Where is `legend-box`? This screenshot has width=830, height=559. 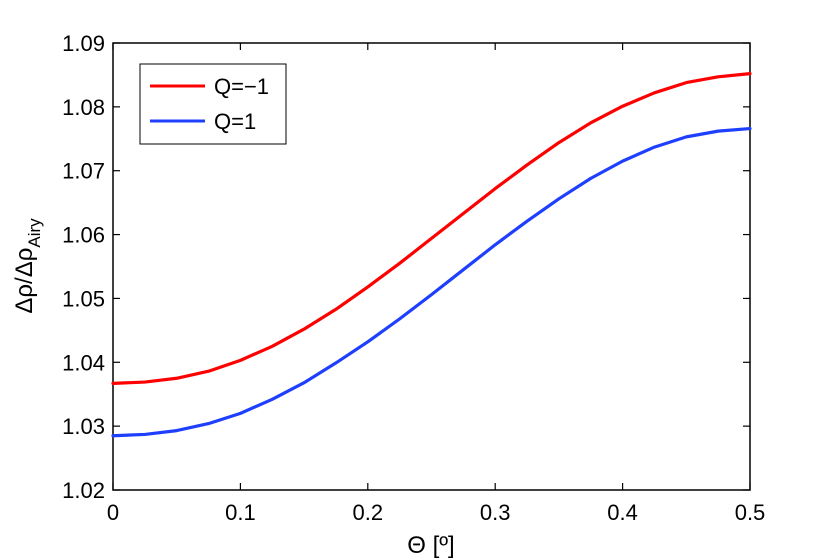
legend-box is located at coordinates (213, 104).